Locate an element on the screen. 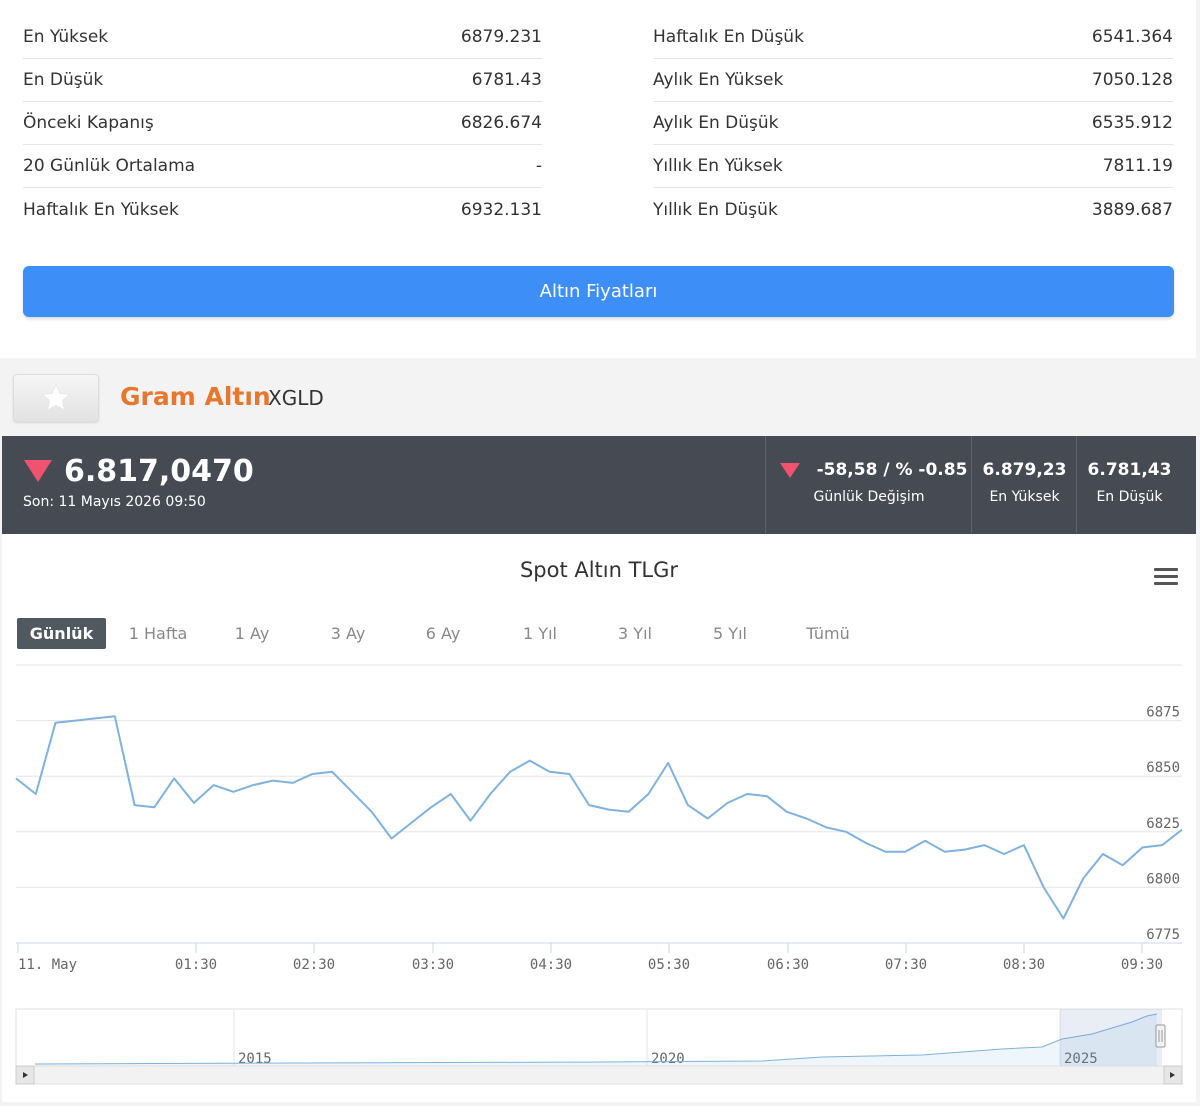 The height and width of the screenshot is (1106, 1200). favorite-button is located at coordinates (56, 398).